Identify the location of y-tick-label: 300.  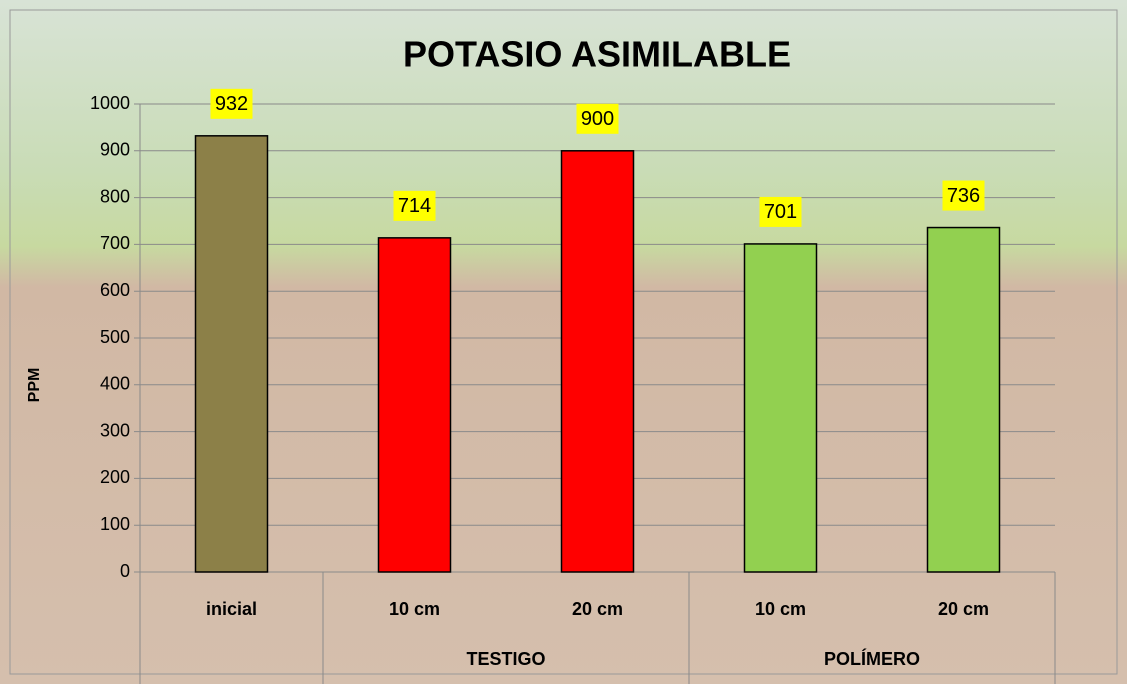
(115, 430).